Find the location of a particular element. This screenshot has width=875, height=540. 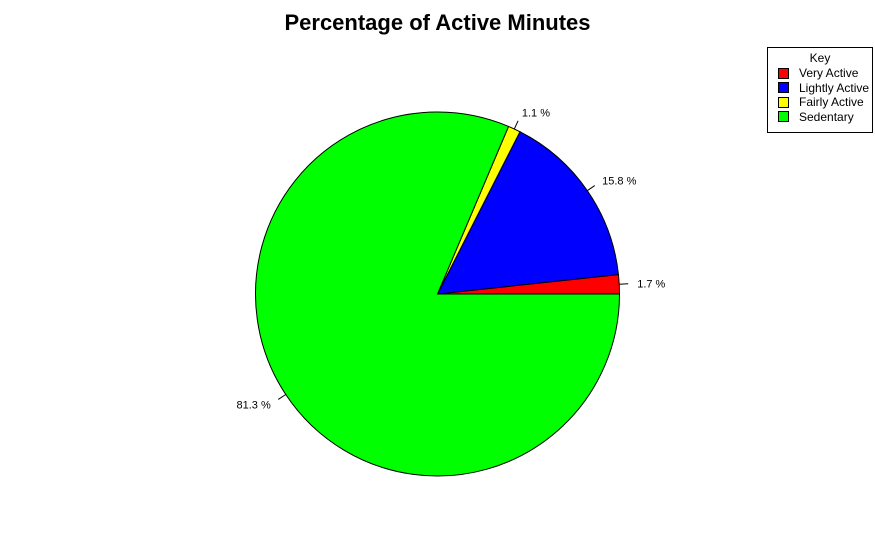

legend-item: Very Active is located at coordinates (820, 73).